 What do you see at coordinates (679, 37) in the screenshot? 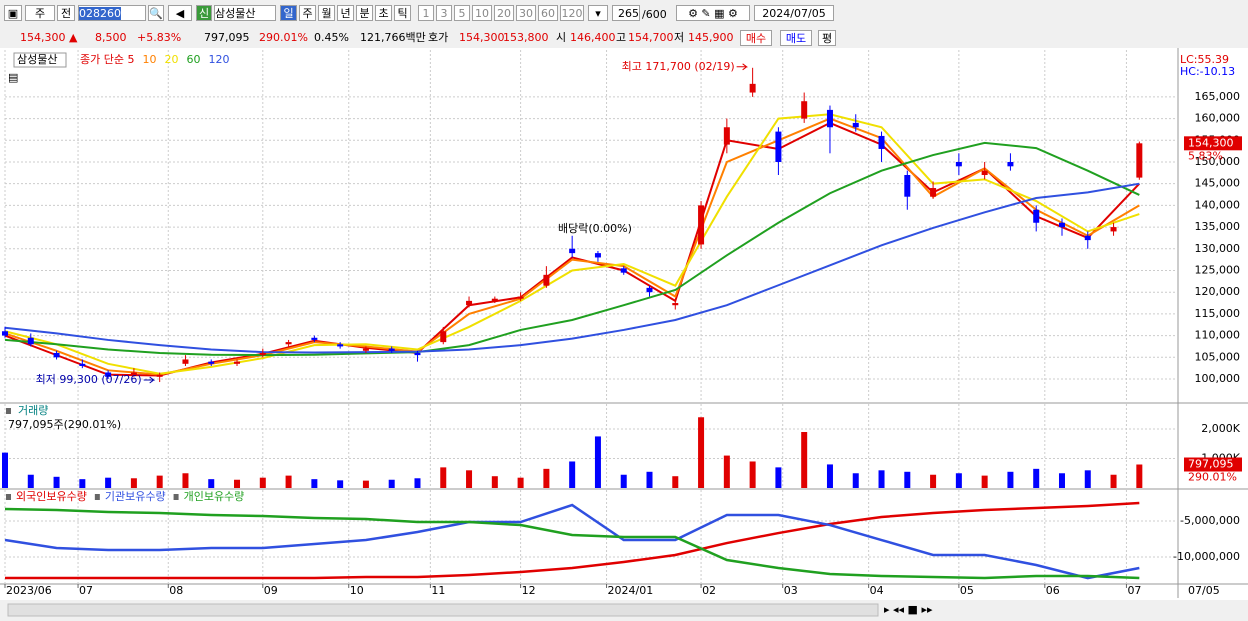
I see `quote: 저` at bounding box center [679, 37].